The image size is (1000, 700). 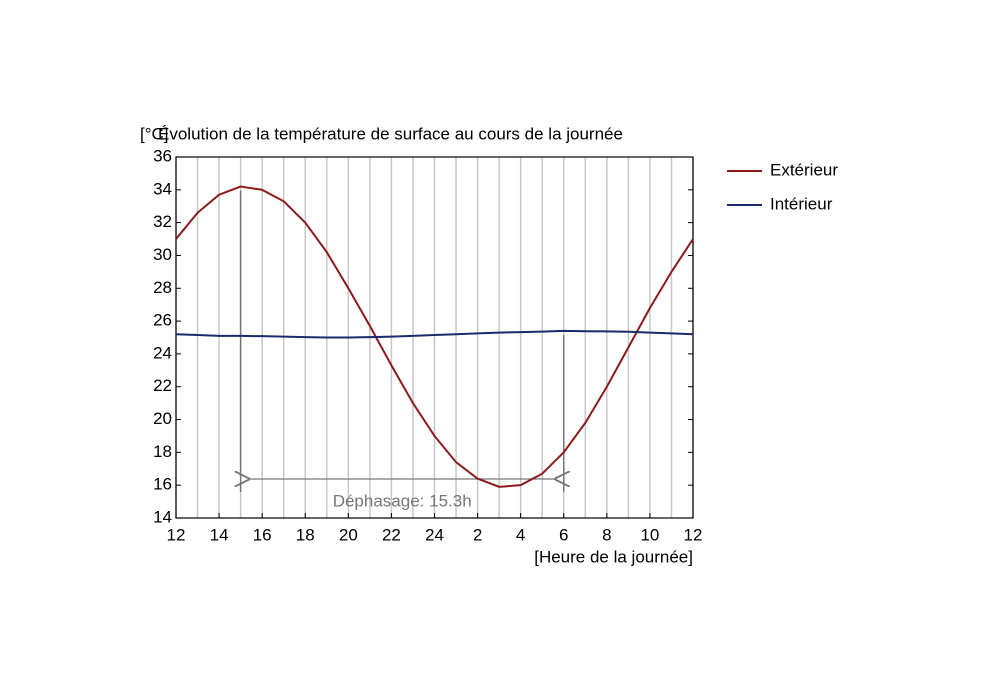 What do you see at coordinates (162, 254) in the screenshot?
I see `y-tick-label: 30` at bounding box center [162, 254].